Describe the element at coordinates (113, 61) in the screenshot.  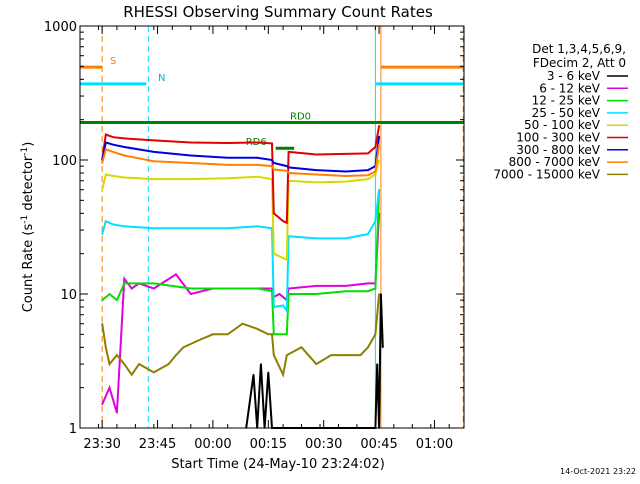
I see `flag-label-s: S` at that location.